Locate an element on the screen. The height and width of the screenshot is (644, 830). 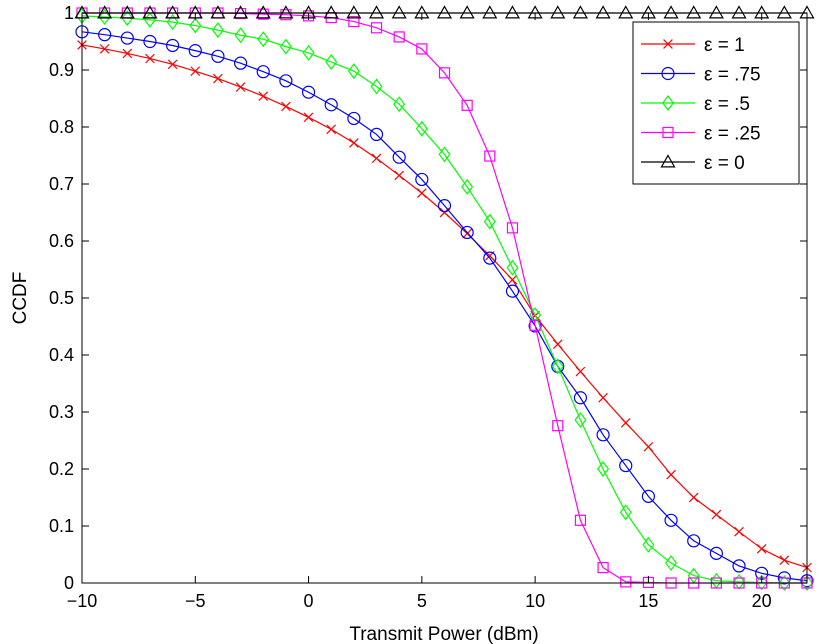
legend-label: ε = .5 is located at coordinates (727, 104).